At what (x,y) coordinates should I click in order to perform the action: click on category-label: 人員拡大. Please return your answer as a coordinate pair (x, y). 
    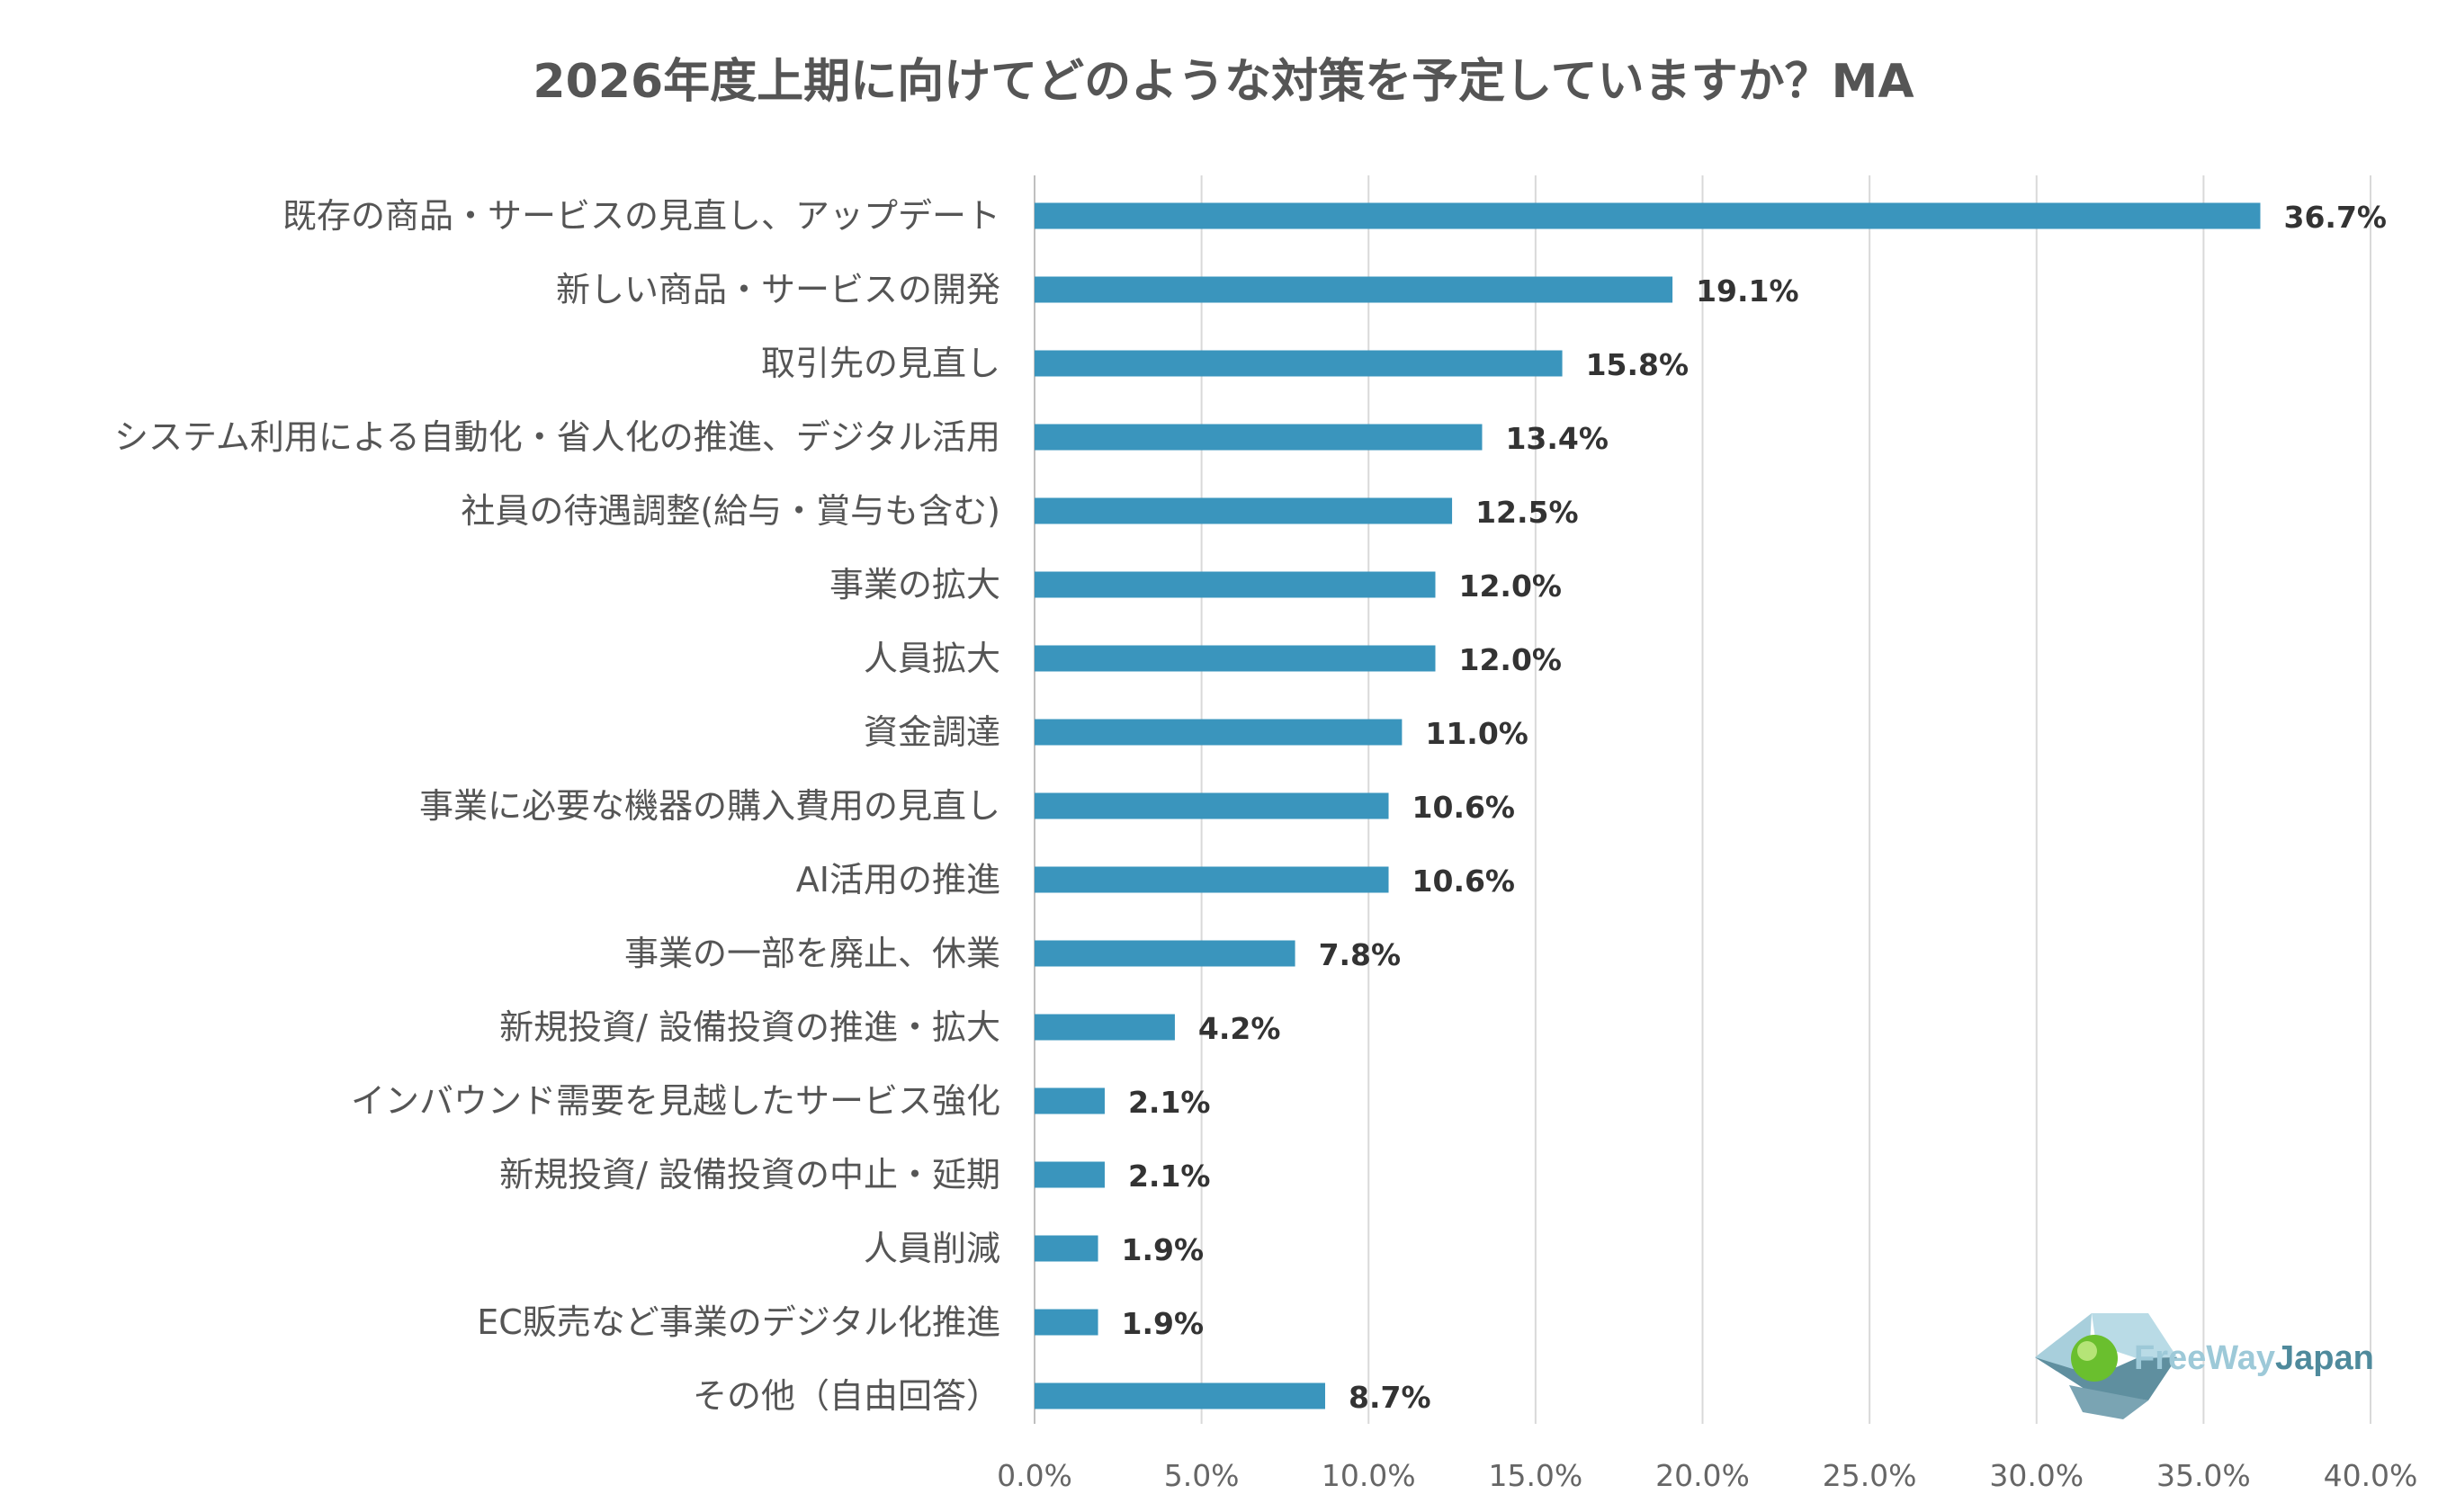
    Looking at the image, I should click on (932, 658).